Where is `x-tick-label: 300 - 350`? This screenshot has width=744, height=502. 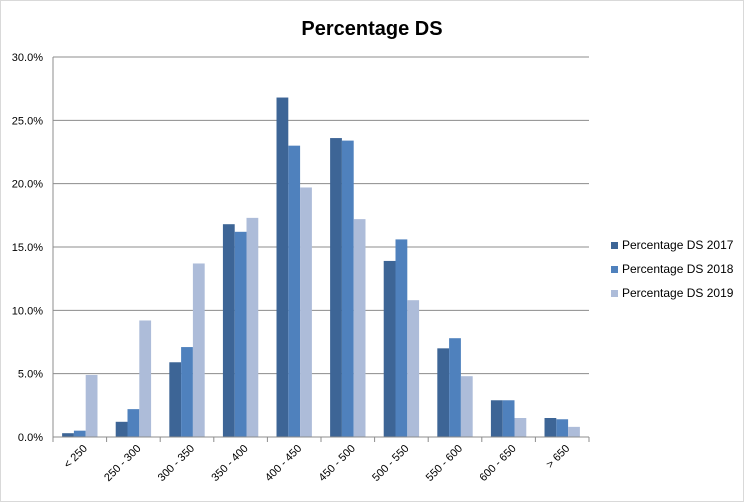
x-tick-label: 300 - 350 is located at coordinates (176, 463).